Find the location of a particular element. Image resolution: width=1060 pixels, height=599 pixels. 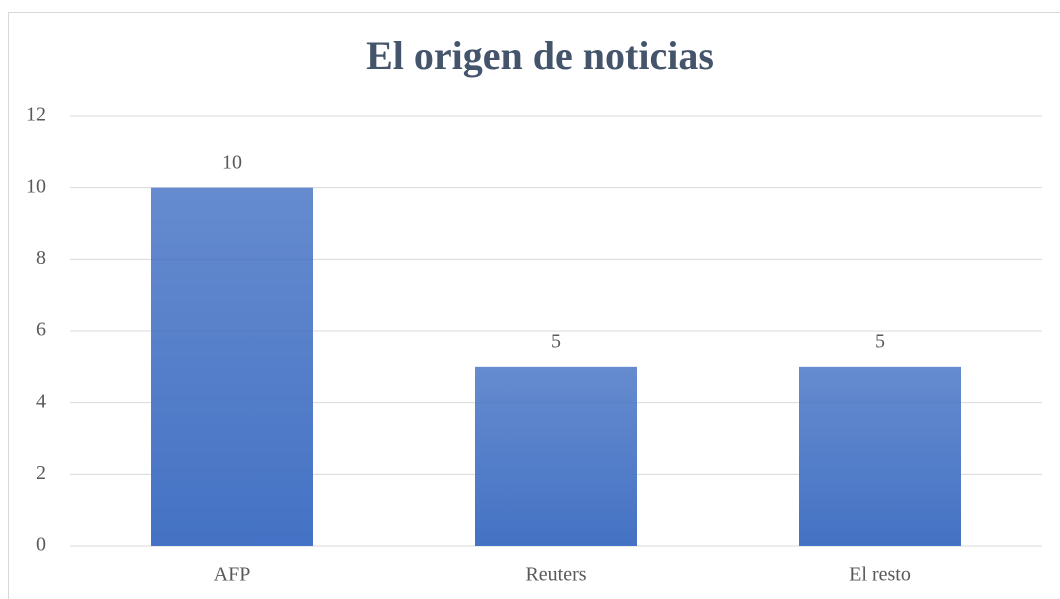

y-tick-label: 0 is located at coordinates (41, 545).